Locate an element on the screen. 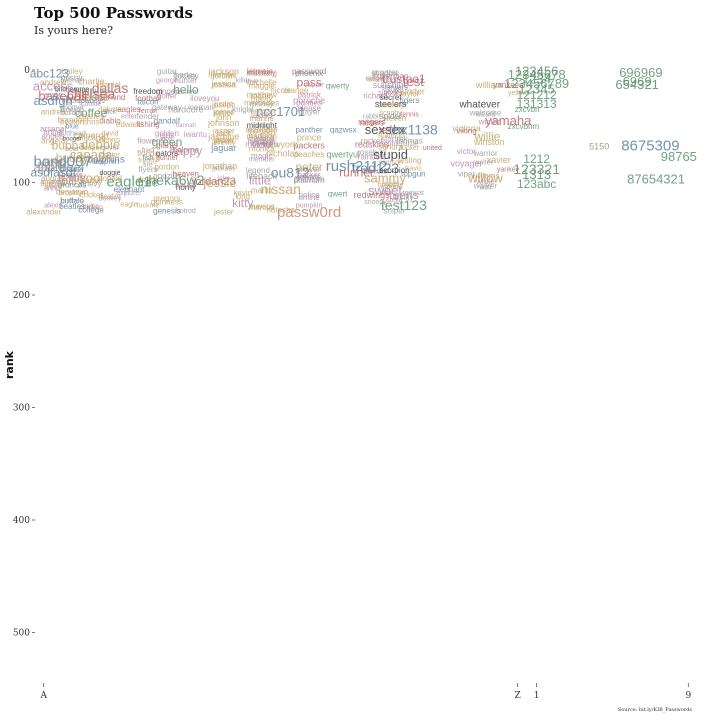 The height and width of the screenshot is (720, 704). password-label: soccer is located at coordinates (390, 81).